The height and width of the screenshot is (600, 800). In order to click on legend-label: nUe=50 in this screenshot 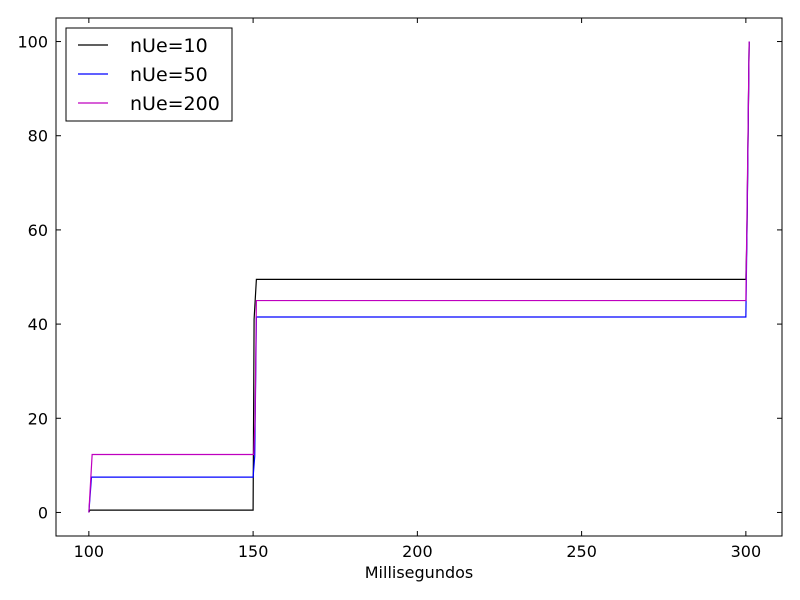, I will do `click(169, 75)`.